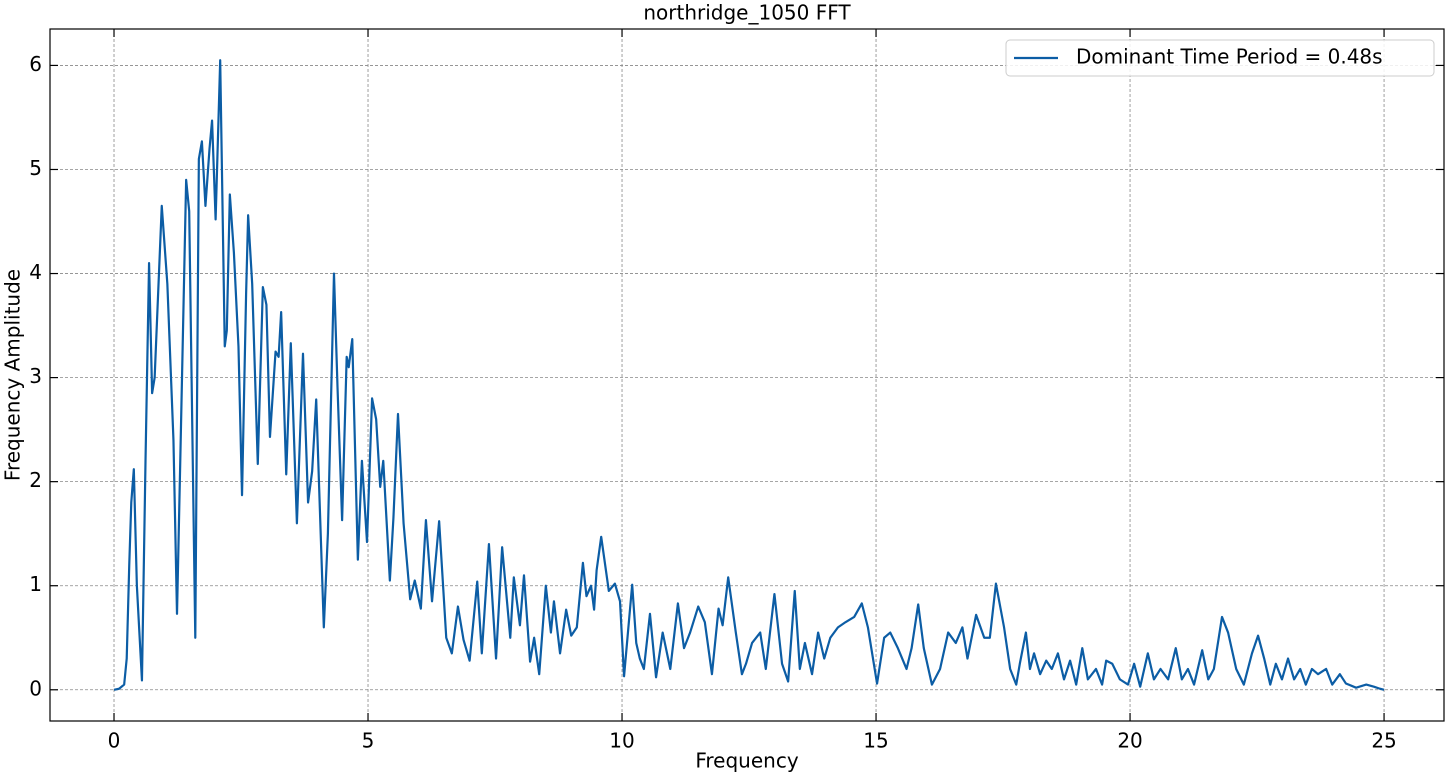 This screenshot has height=777, width=1450. I want to click on y-tick-label: 5, so click(35, 168).